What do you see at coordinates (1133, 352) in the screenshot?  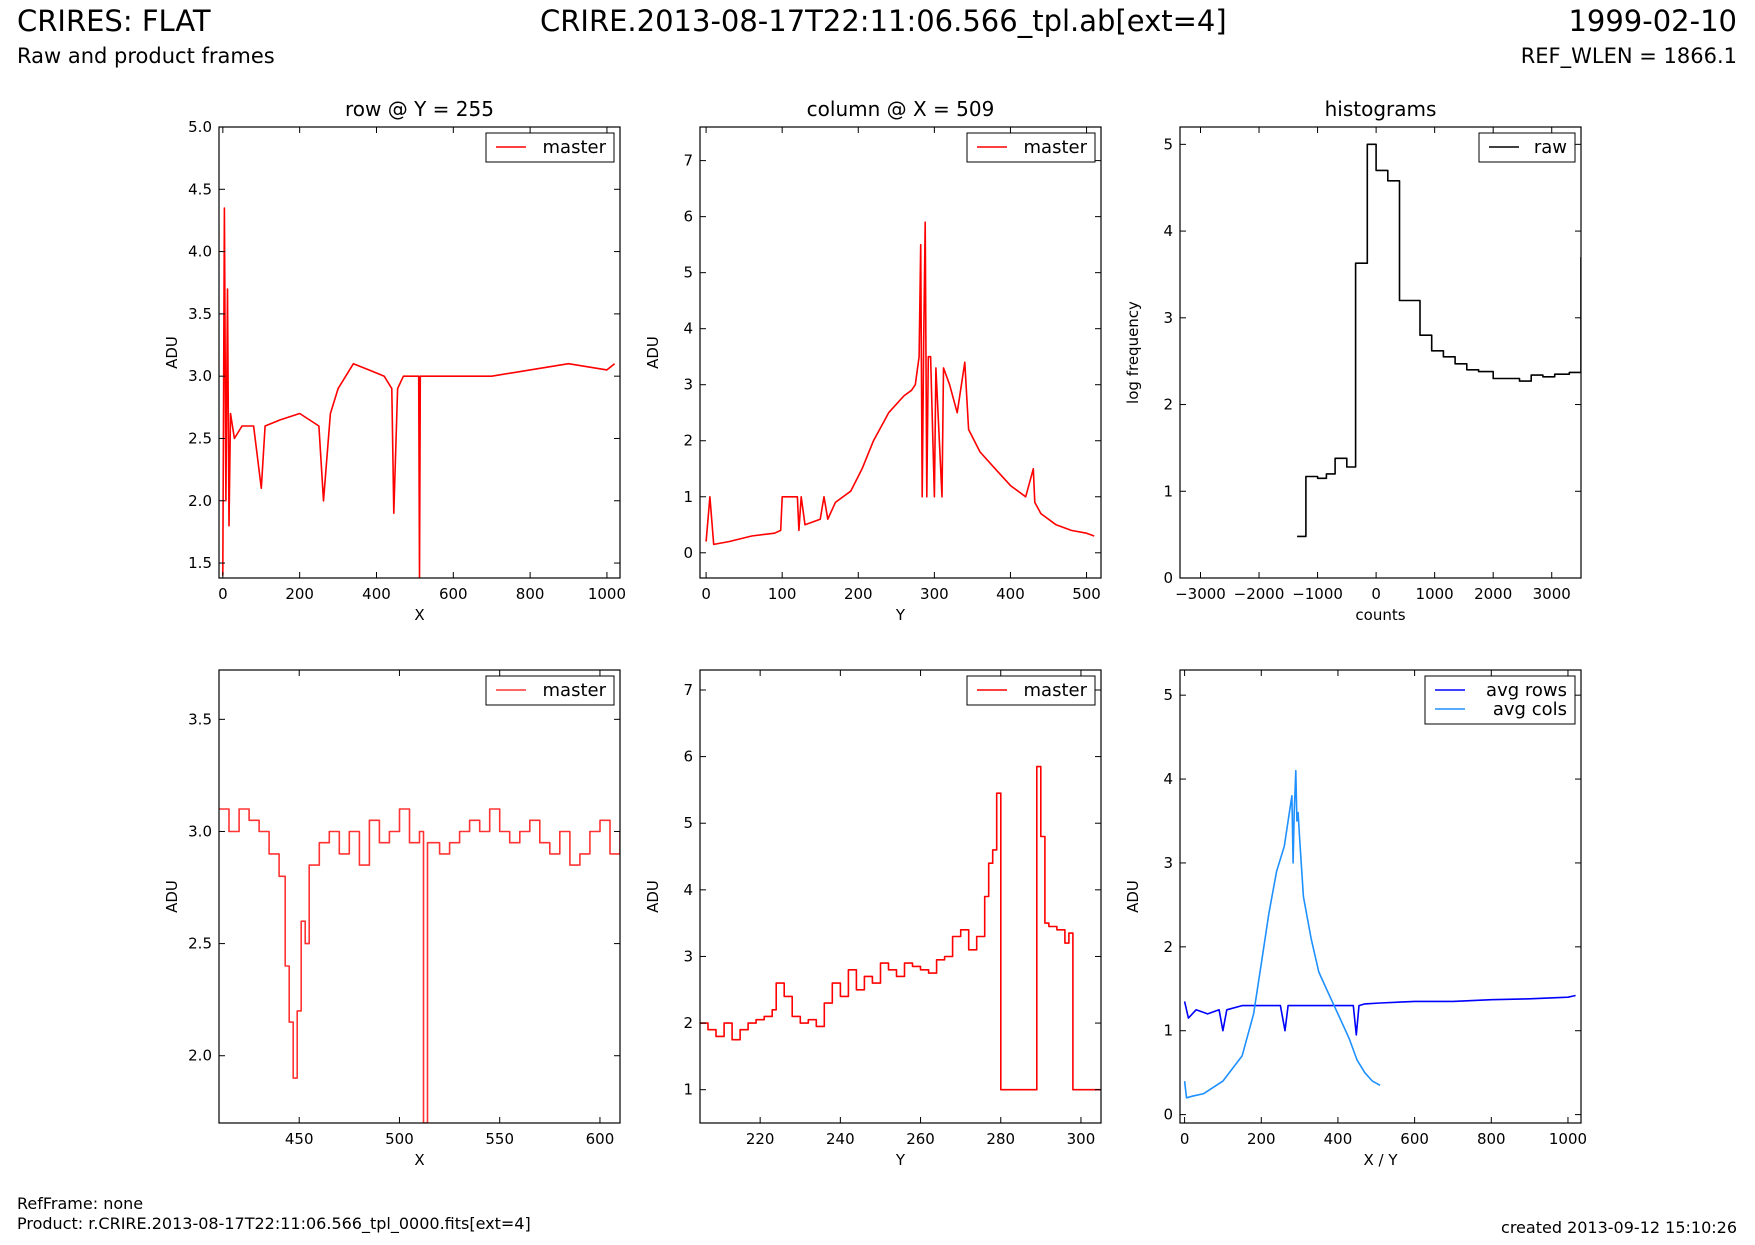 I see `y-axis-label: log frequency` at bounding box center [1133, 352].